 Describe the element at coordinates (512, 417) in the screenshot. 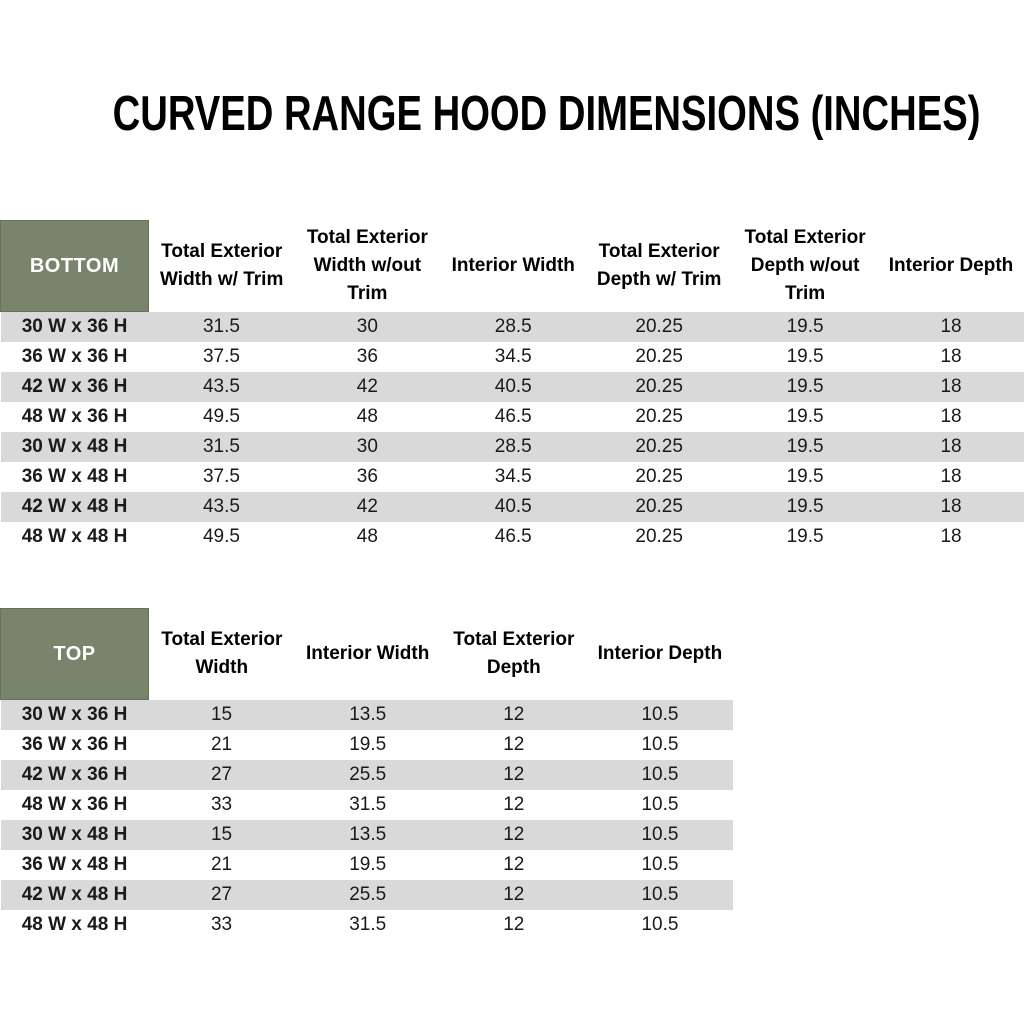

I see `table-row: 48 W x 36 H 49.5 48 46.5 20.25 19.5 18` at that location.